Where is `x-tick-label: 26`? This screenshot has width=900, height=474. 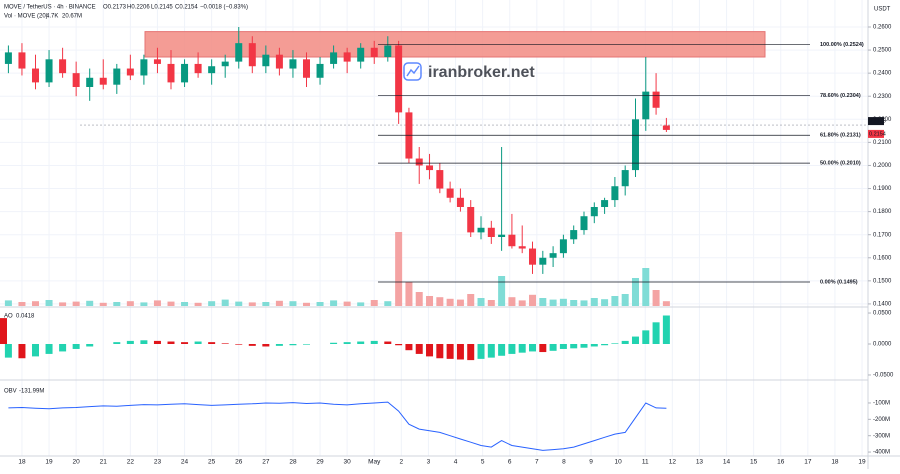 x-tick-label: 26 is located at coordinates (239, 462).